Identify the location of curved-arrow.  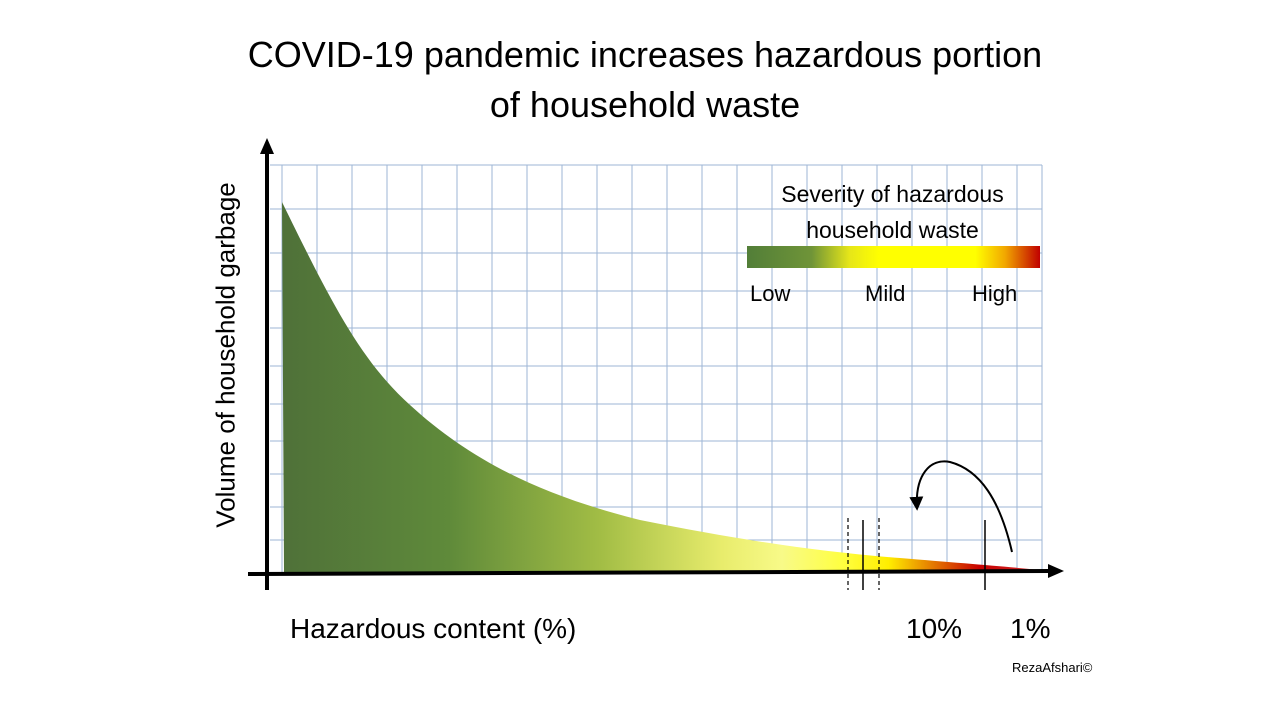
(961, 506).